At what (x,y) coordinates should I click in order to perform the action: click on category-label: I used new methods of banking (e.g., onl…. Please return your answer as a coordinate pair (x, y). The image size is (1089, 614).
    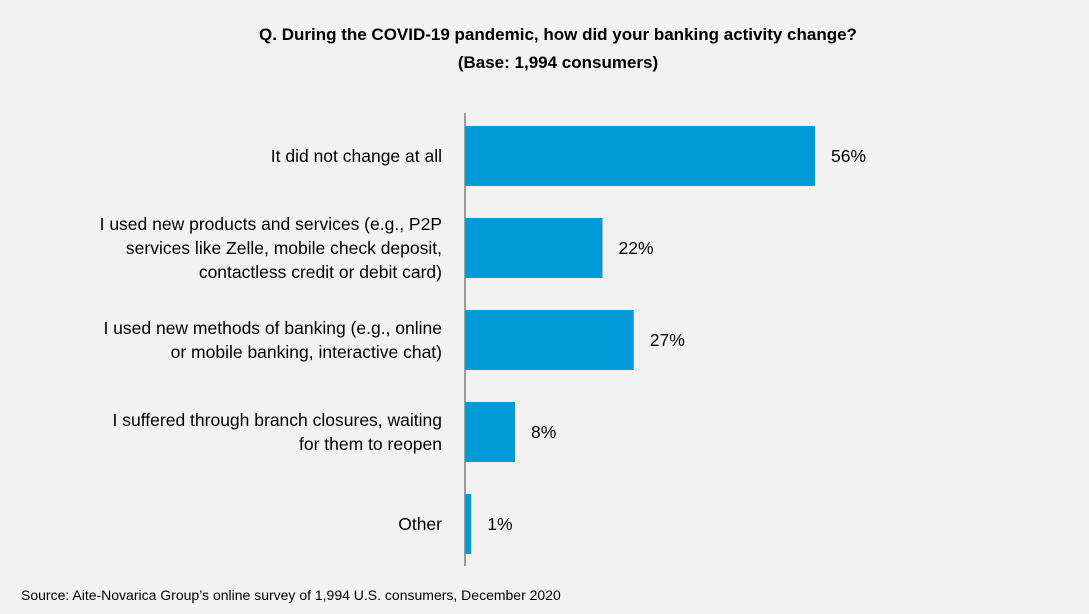
    Looking at the image, I should click on (272, 328).